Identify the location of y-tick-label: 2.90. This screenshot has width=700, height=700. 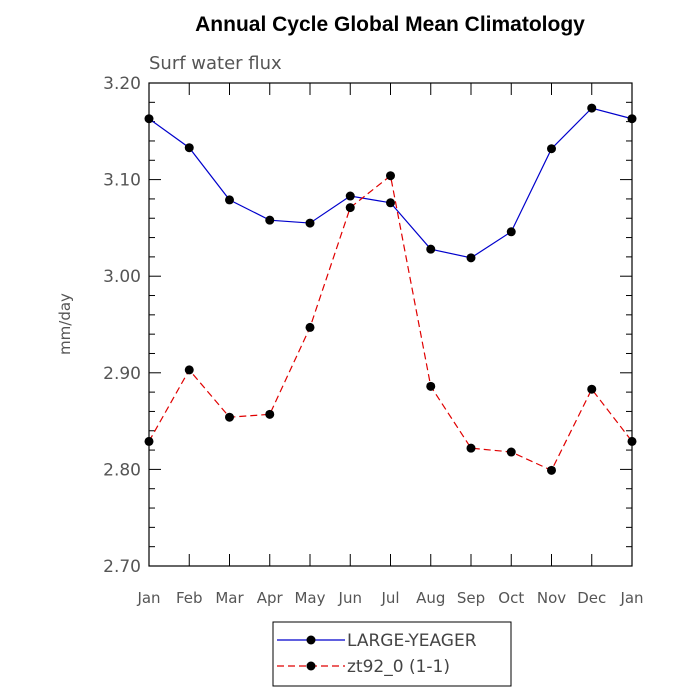
(122, 374).